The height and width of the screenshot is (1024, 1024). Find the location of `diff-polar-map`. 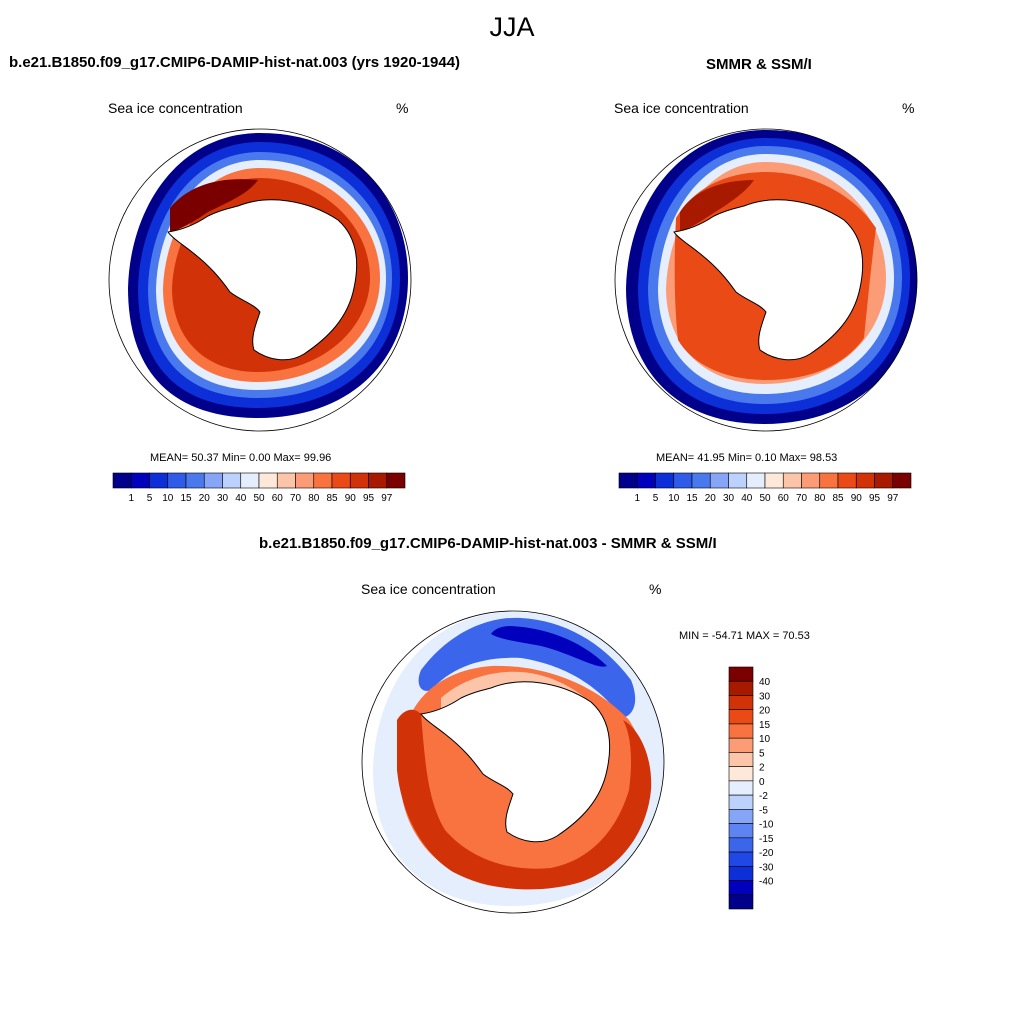

diff-polar-map is located at coordinates (513, 762).